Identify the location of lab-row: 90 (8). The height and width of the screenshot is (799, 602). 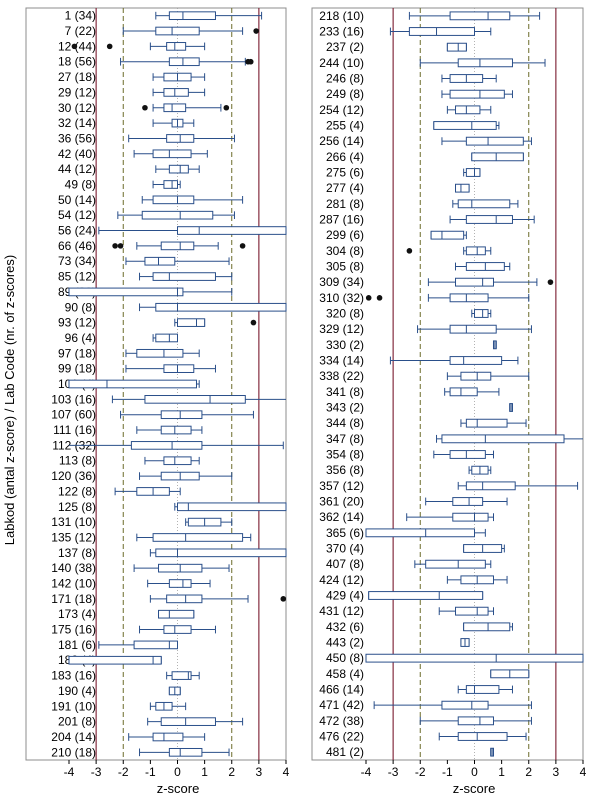
(176, 307).